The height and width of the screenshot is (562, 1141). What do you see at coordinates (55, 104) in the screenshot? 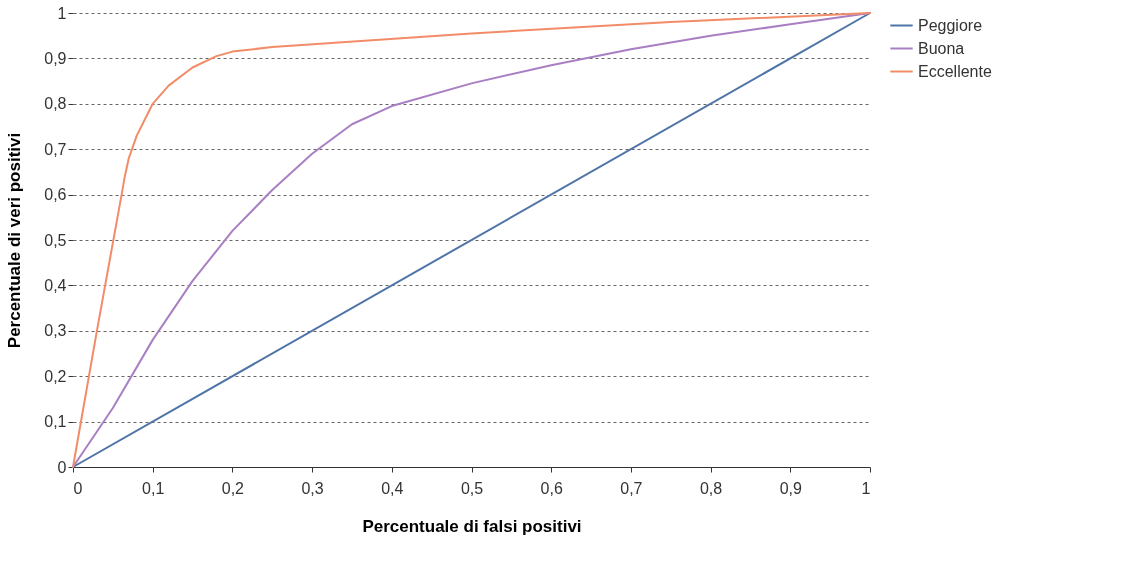
I see `y-tick-label: 0,8` at bounding box center [55, 104].